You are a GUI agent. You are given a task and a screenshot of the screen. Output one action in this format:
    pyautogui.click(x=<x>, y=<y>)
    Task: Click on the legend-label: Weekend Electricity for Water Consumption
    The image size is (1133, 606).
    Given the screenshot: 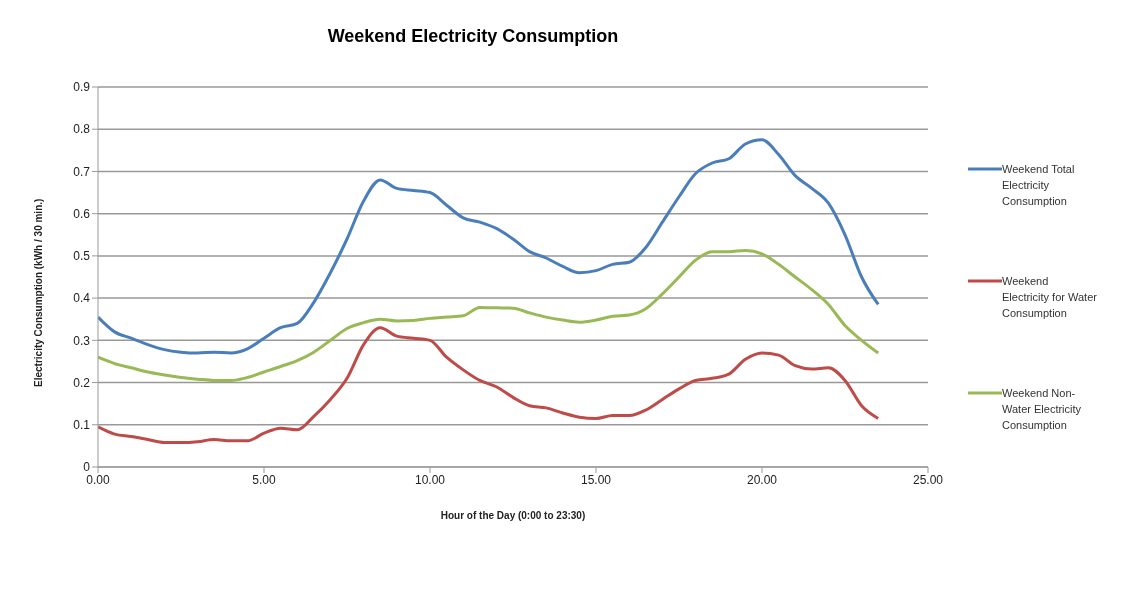 What is the action you would take?
    pyautogui.click(x=1050, y=297)
    